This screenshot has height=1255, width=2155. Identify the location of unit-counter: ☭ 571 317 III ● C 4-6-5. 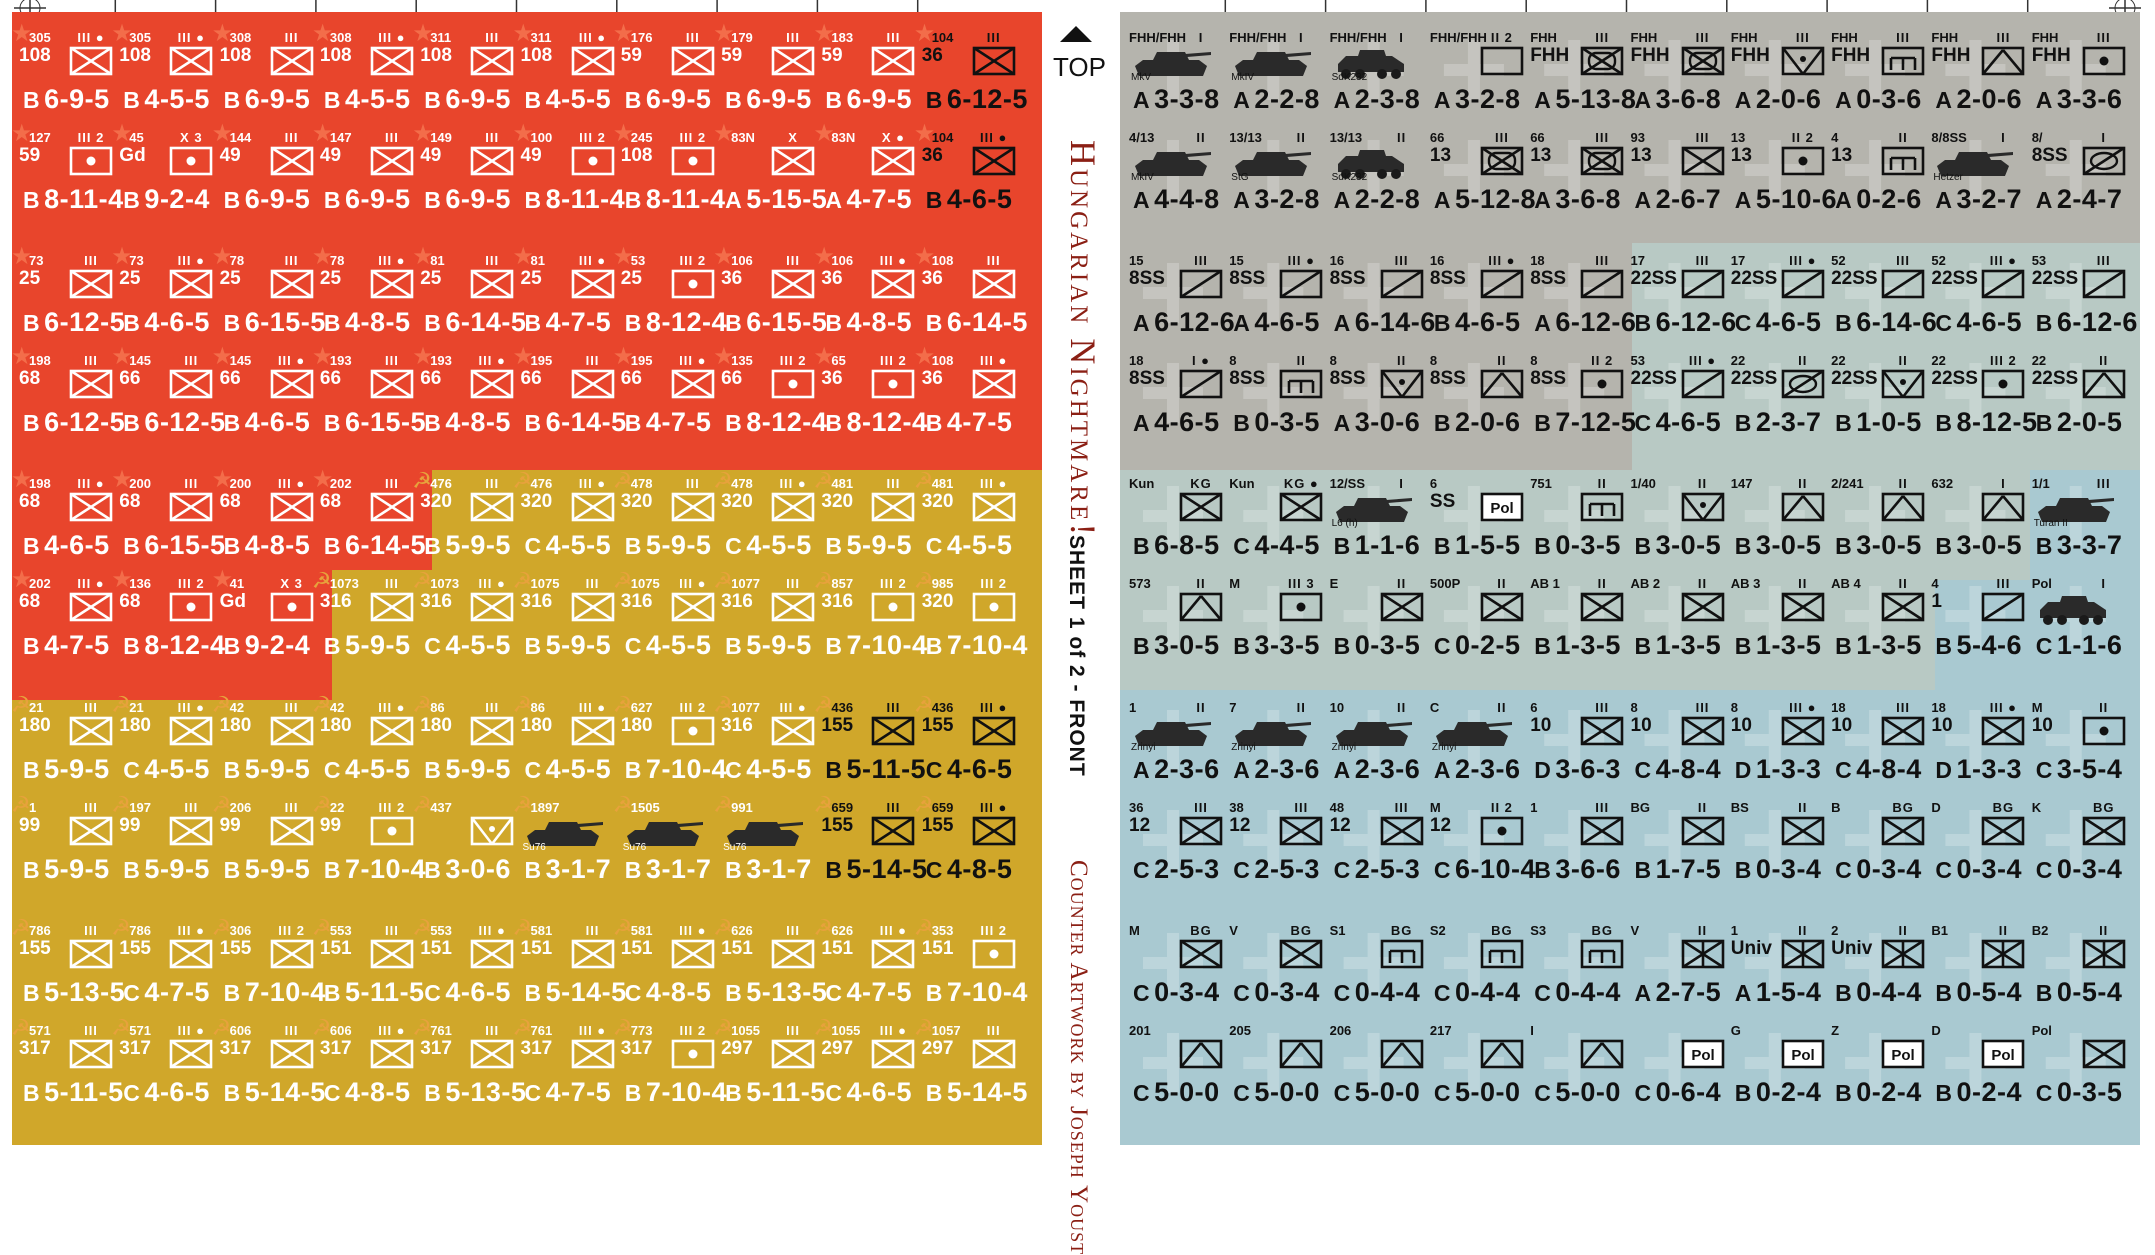
(163, 1070).